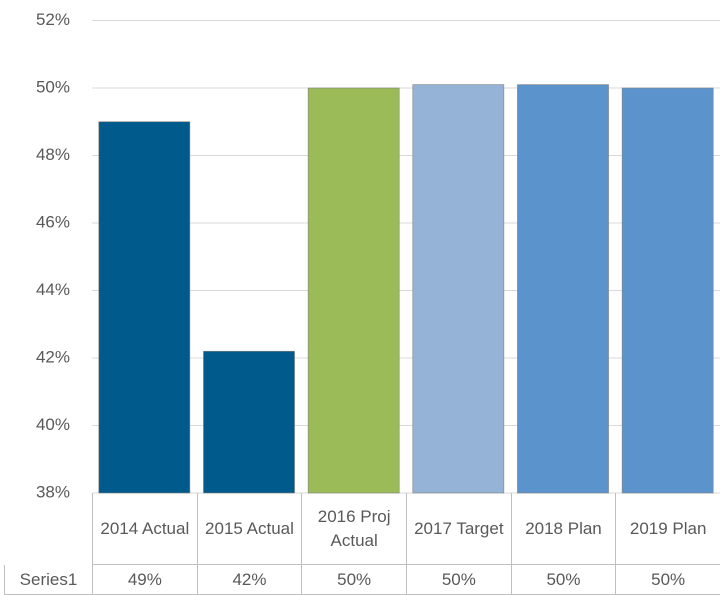 The image size is (720, 595). I want to click on x-tick-label: 2015 Actual, so click(249, 529).